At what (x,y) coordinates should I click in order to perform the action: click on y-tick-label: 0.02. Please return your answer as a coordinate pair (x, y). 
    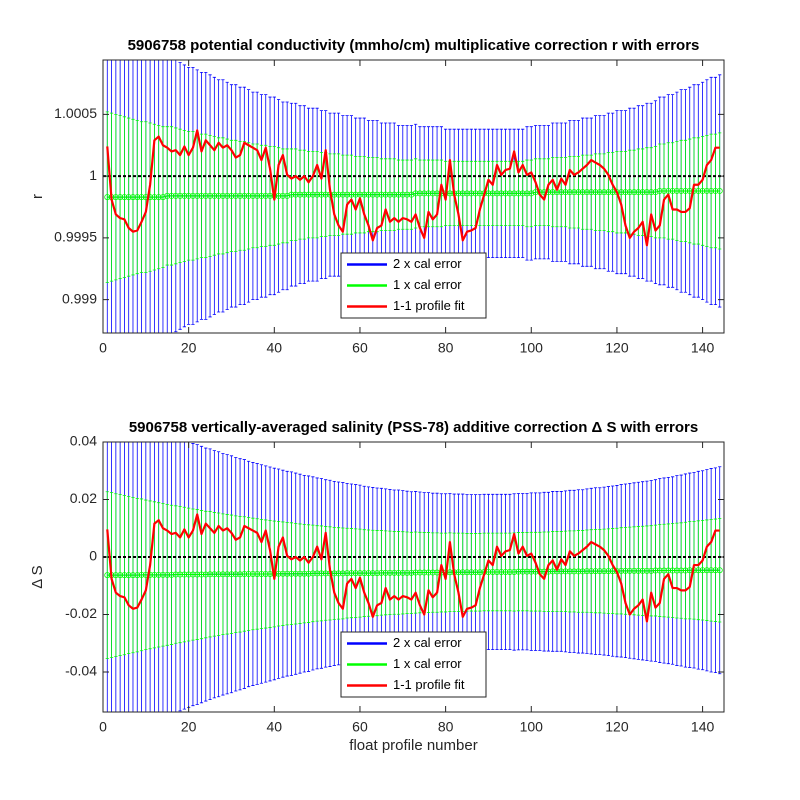
    Looking at the image, I should click on (83, 498).